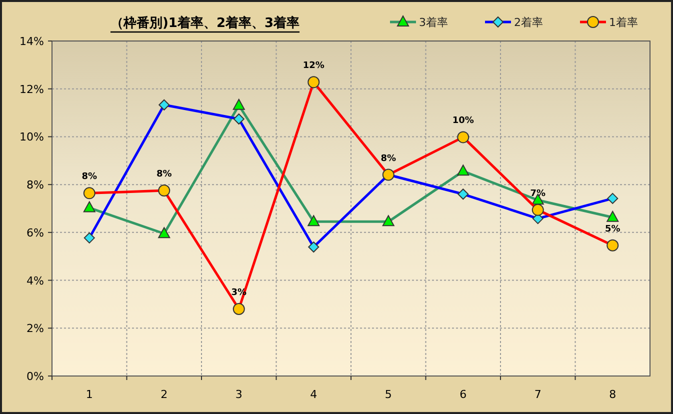  I want to click on x-tick-label: 4, so click(314, 394).